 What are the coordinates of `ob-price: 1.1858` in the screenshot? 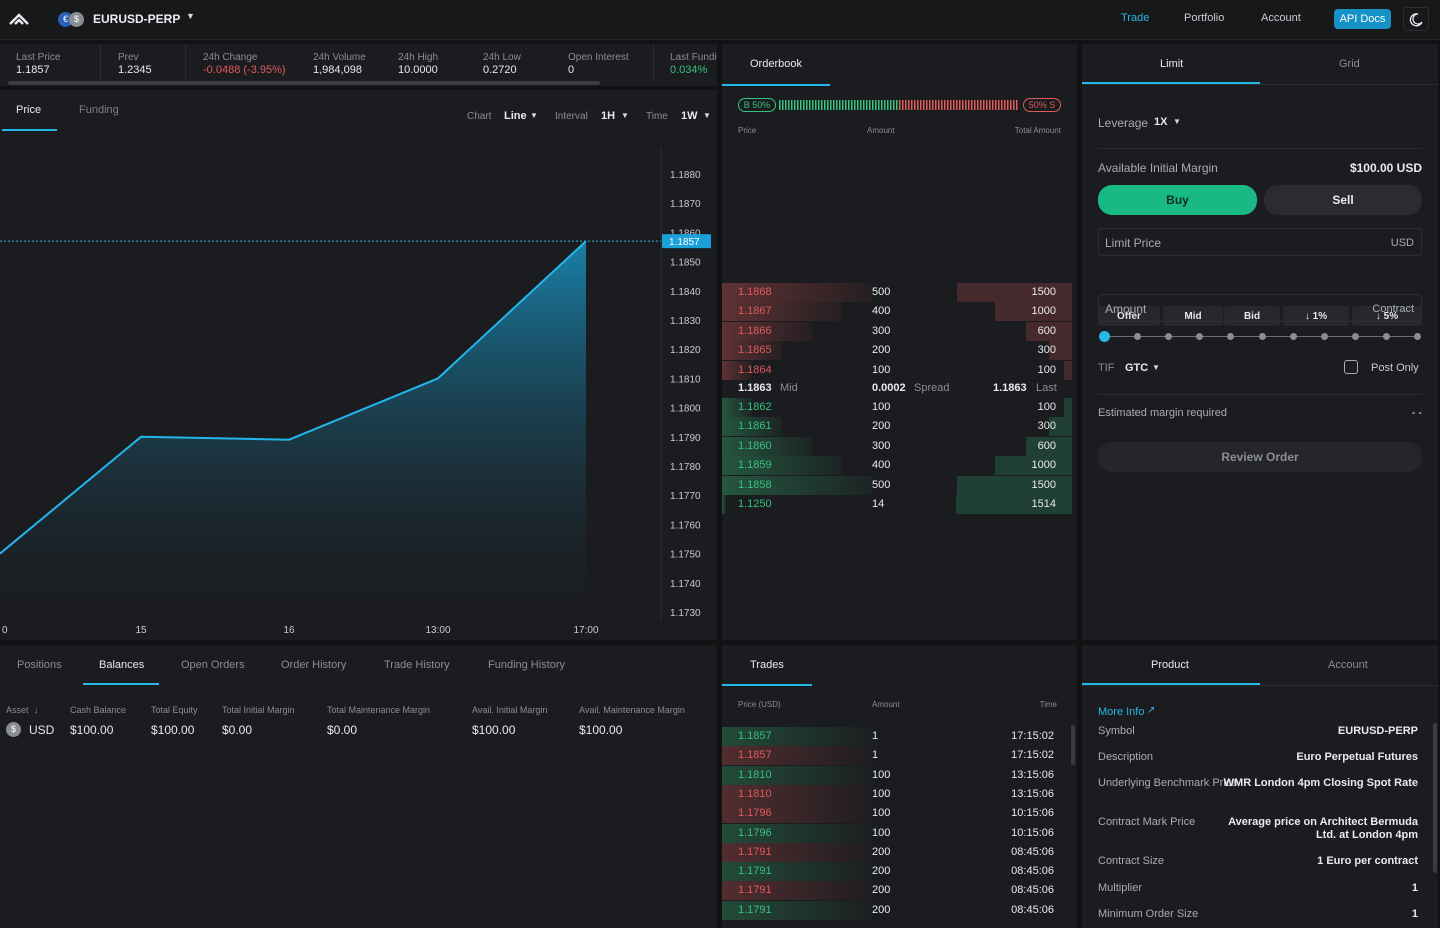 It's located at (755, 484).